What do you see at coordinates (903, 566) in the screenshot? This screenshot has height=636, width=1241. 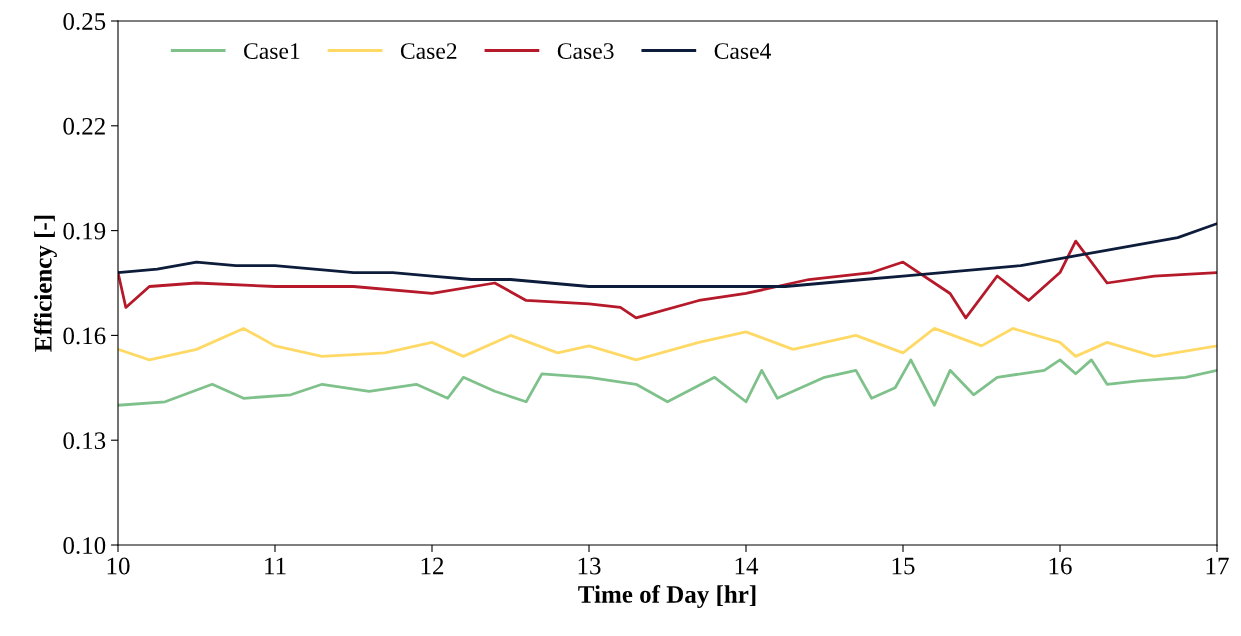 I see `x-tick-label: 15` at bounding box center [903, 566].